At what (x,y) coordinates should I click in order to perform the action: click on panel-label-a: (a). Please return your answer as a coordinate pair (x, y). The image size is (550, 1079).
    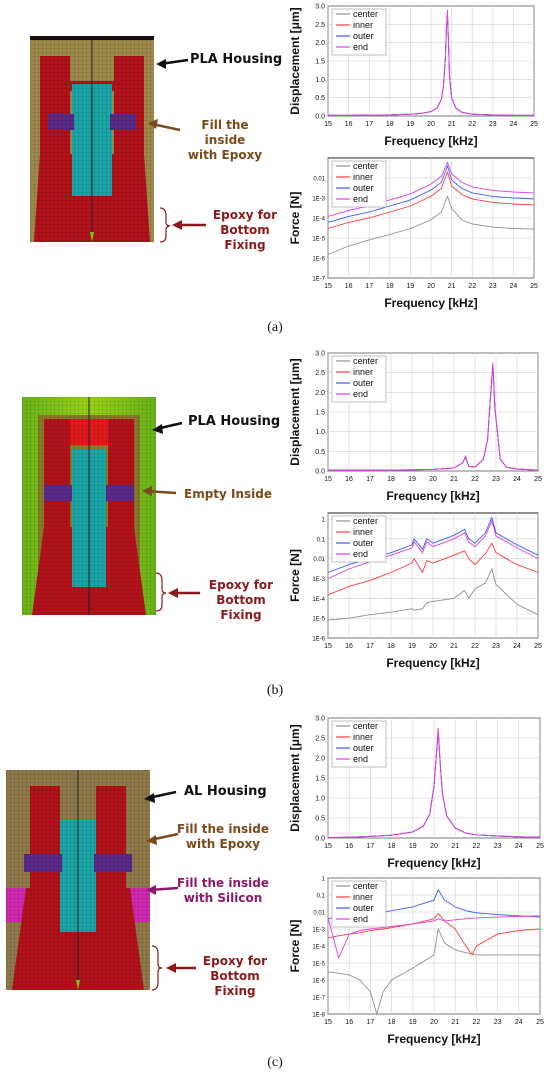
    Looking at the image, I should click on (275, 327).